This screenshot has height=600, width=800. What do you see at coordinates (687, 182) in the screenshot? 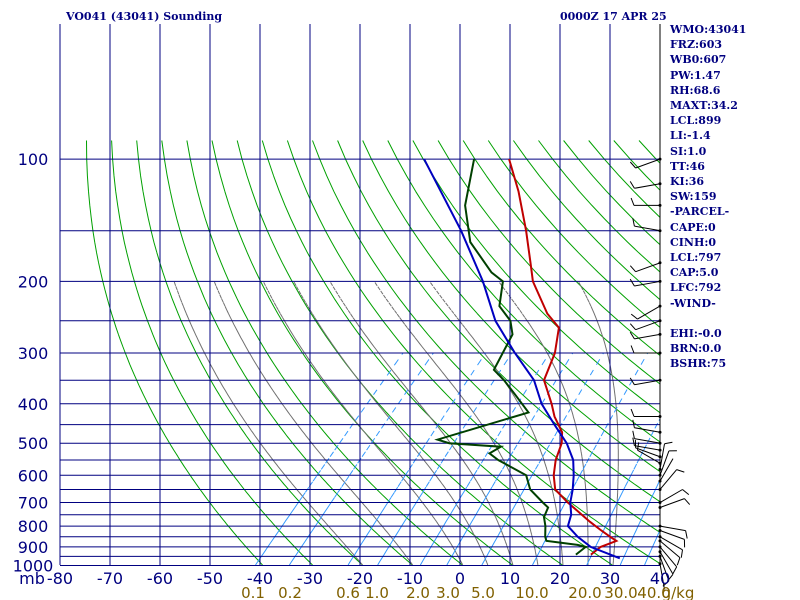
I see `stat-line: KI:36` at bounding box center [687, 182].